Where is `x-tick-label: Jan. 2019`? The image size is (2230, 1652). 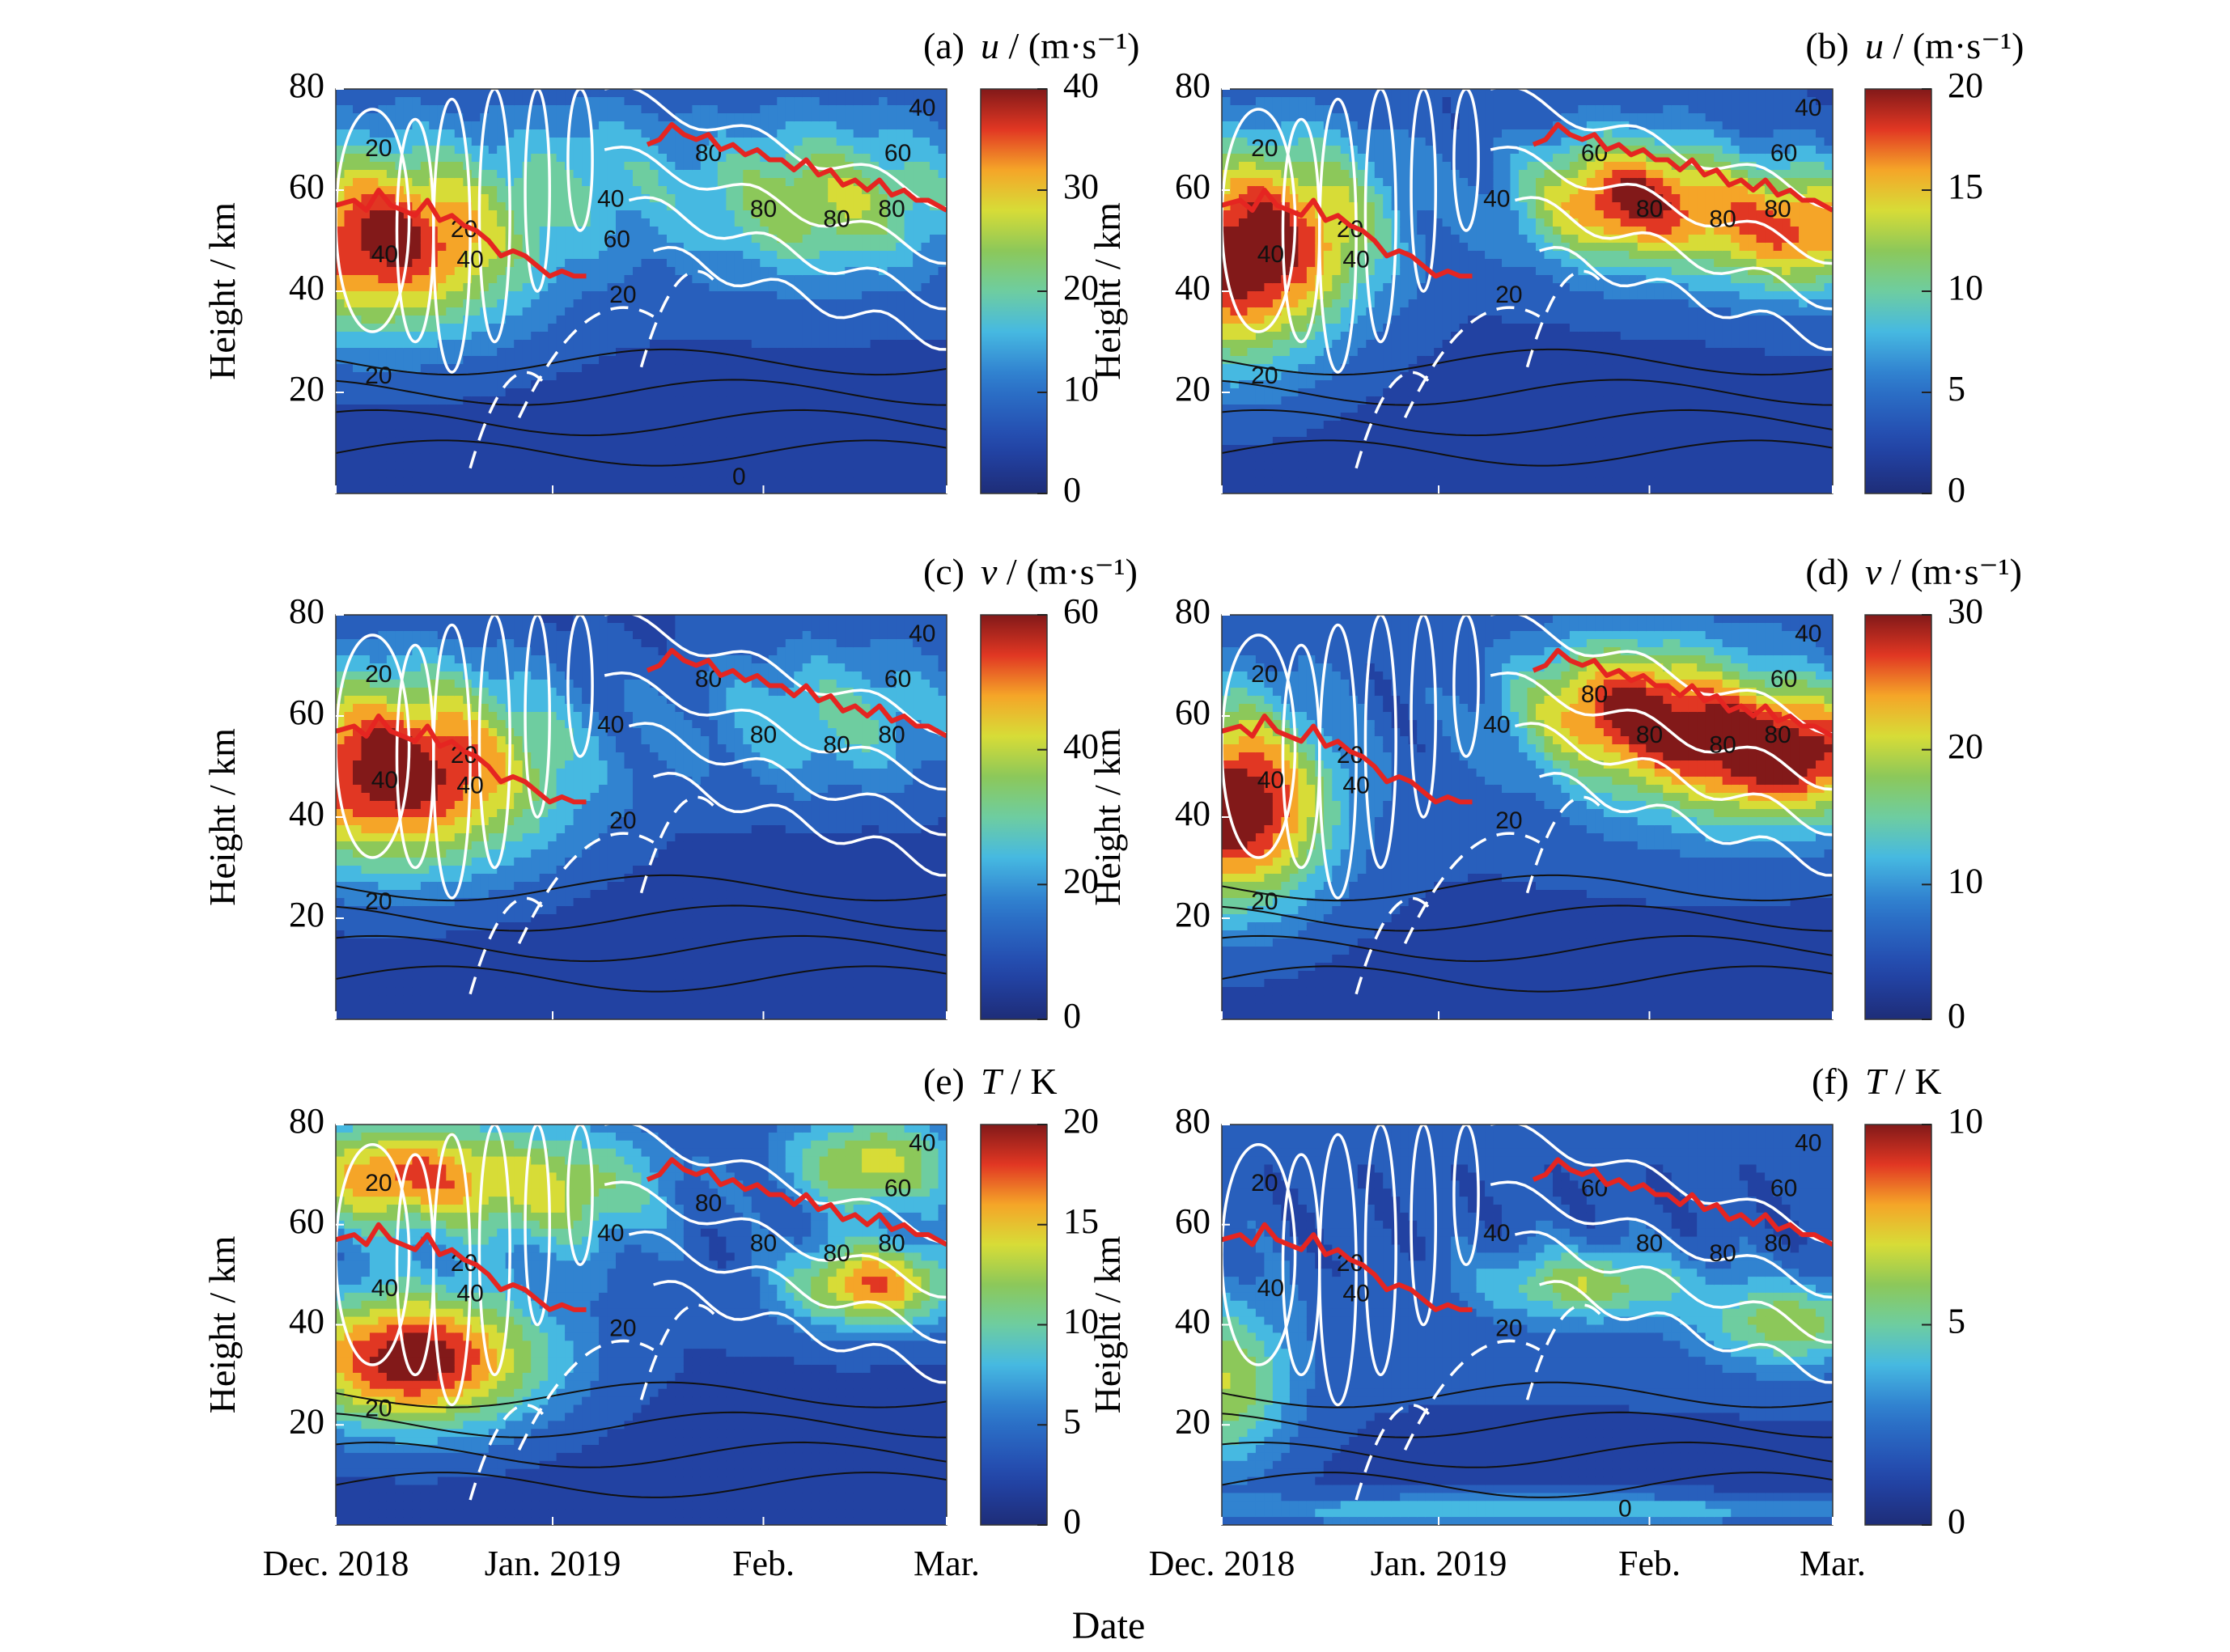
x-tick-label: Jan. 2019 is located at coordinates (1439, 1563).